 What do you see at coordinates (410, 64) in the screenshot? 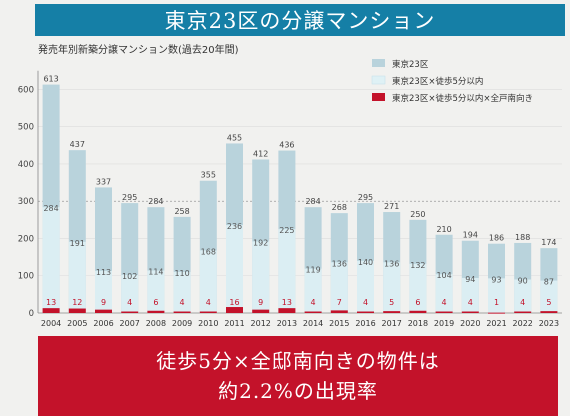
I see `legend-label: 東京23区` at bounding box center [410, 64].